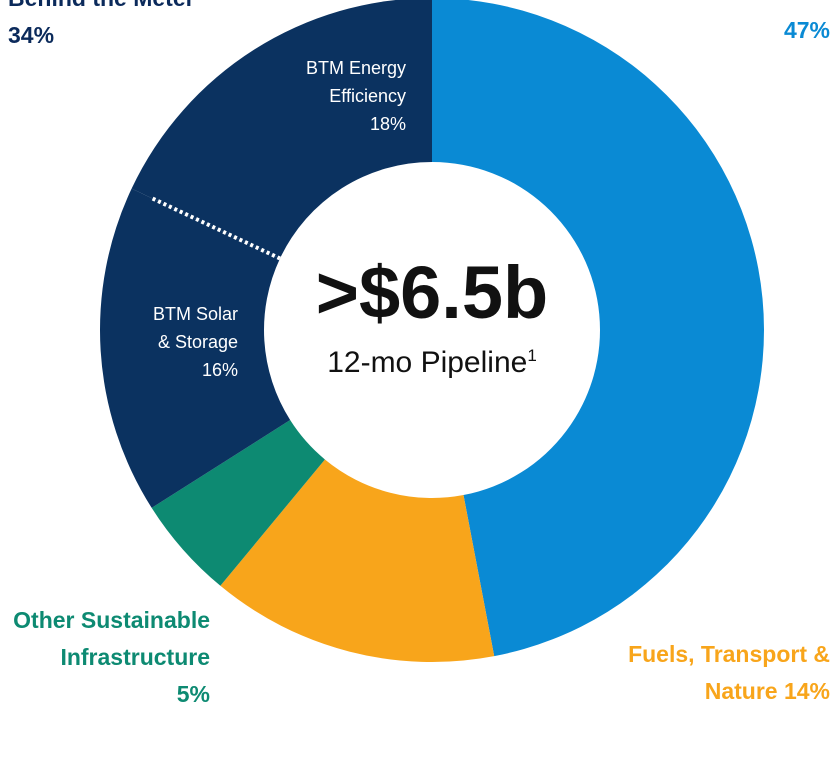 This screenshot has width=835, height=768. I want to click on segment-value: 16%, so click(219, 370).